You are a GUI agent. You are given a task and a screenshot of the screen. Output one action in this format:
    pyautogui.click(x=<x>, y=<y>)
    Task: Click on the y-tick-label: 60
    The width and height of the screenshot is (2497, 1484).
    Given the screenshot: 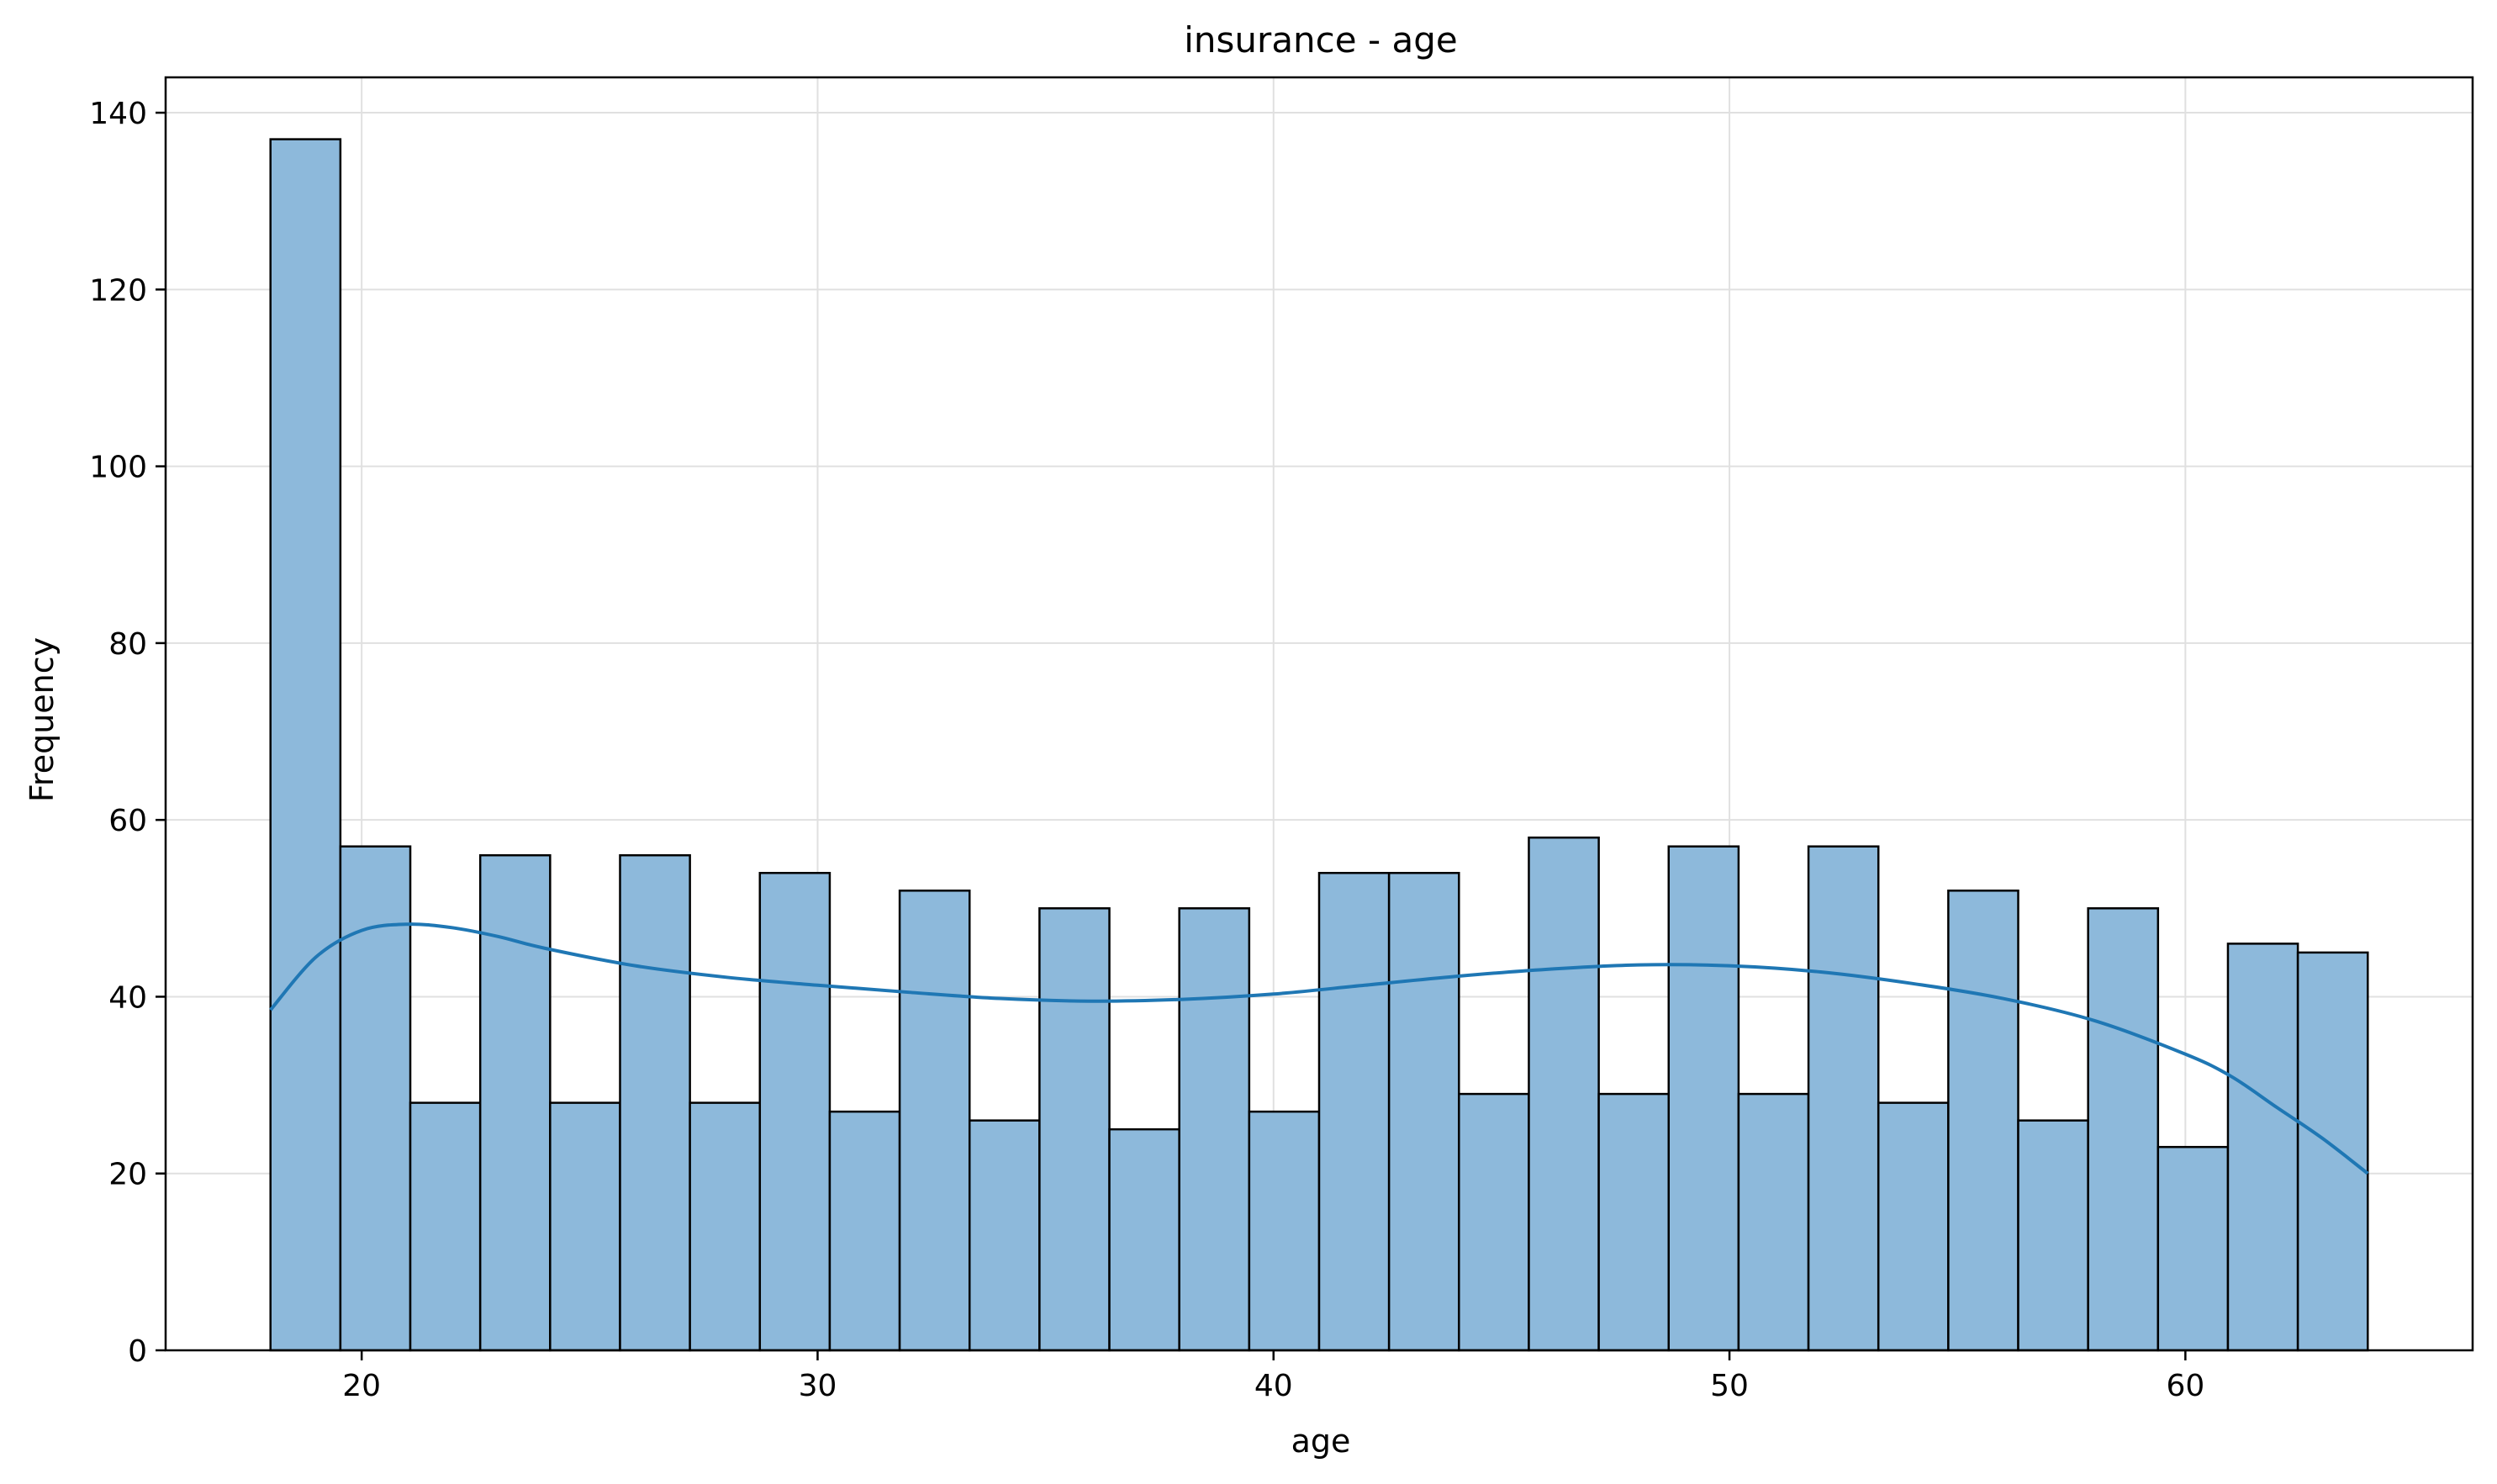 What is the action you would take?
    pyautogui.click(x=128, y=821)
    